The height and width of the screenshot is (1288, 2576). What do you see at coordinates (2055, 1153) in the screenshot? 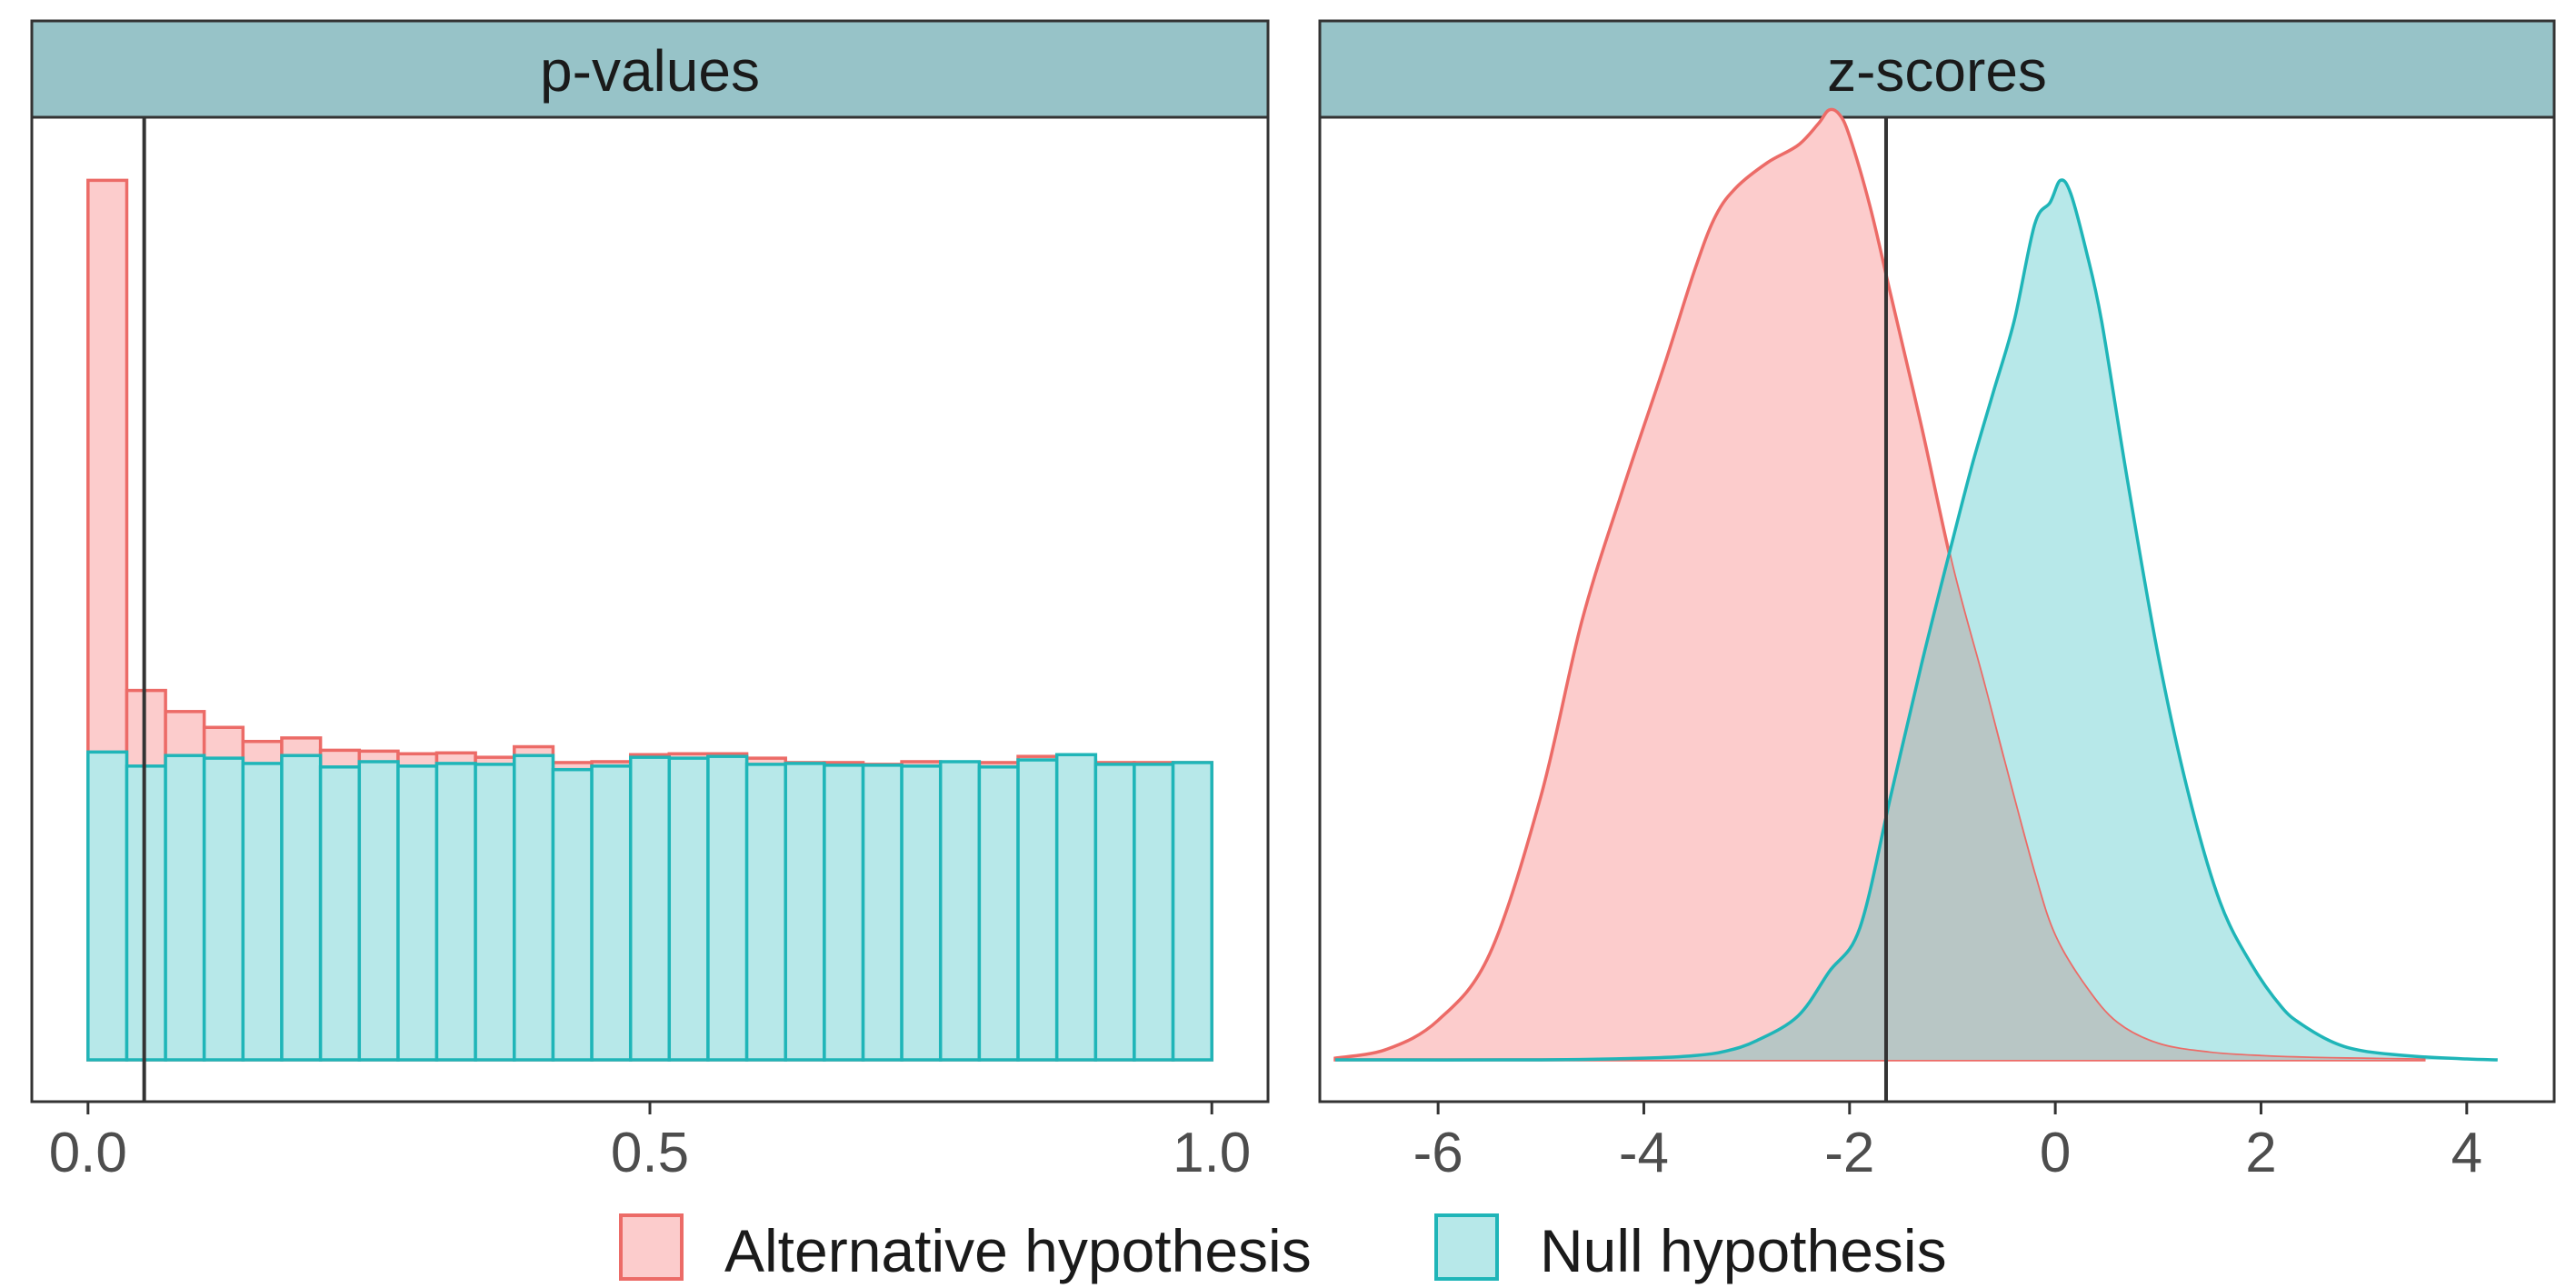
I see `x-tick-label: 0` at bounding box center [2055, 1153].